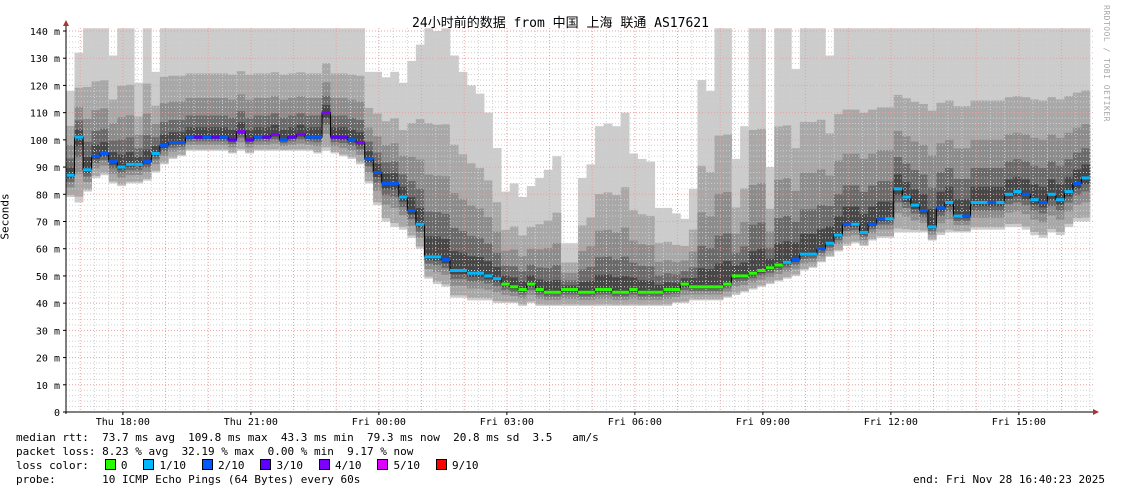 This screenshot has width=1121, height=494. I want to click on loss-legend-label: 5/10, so click(406, 465).